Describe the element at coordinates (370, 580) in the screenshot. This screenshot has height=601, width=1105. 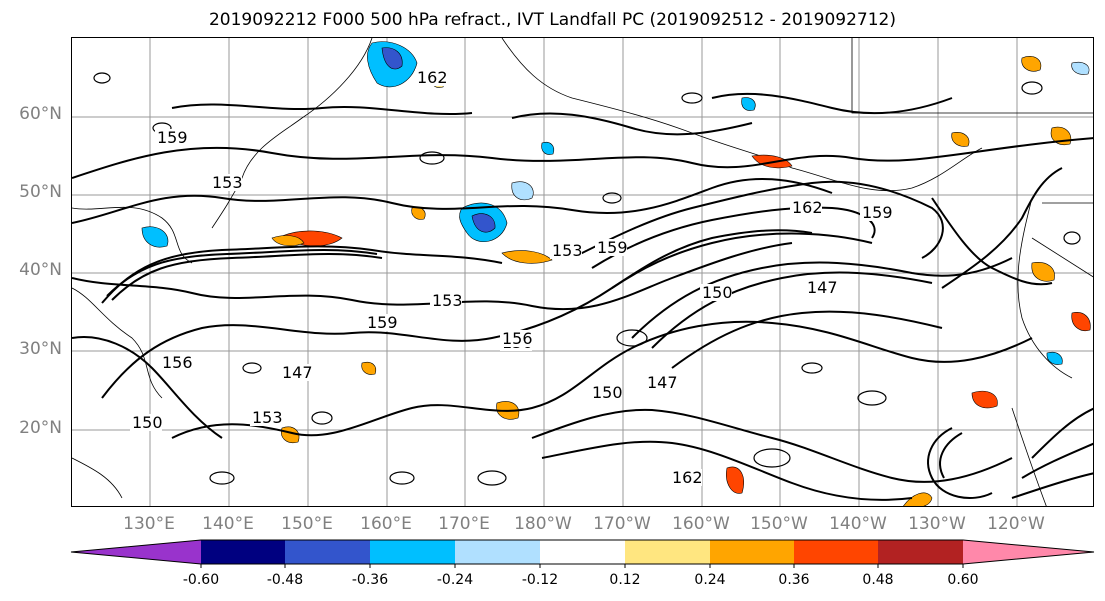
I see `colorbar-tick-label: -0.36` at that location.